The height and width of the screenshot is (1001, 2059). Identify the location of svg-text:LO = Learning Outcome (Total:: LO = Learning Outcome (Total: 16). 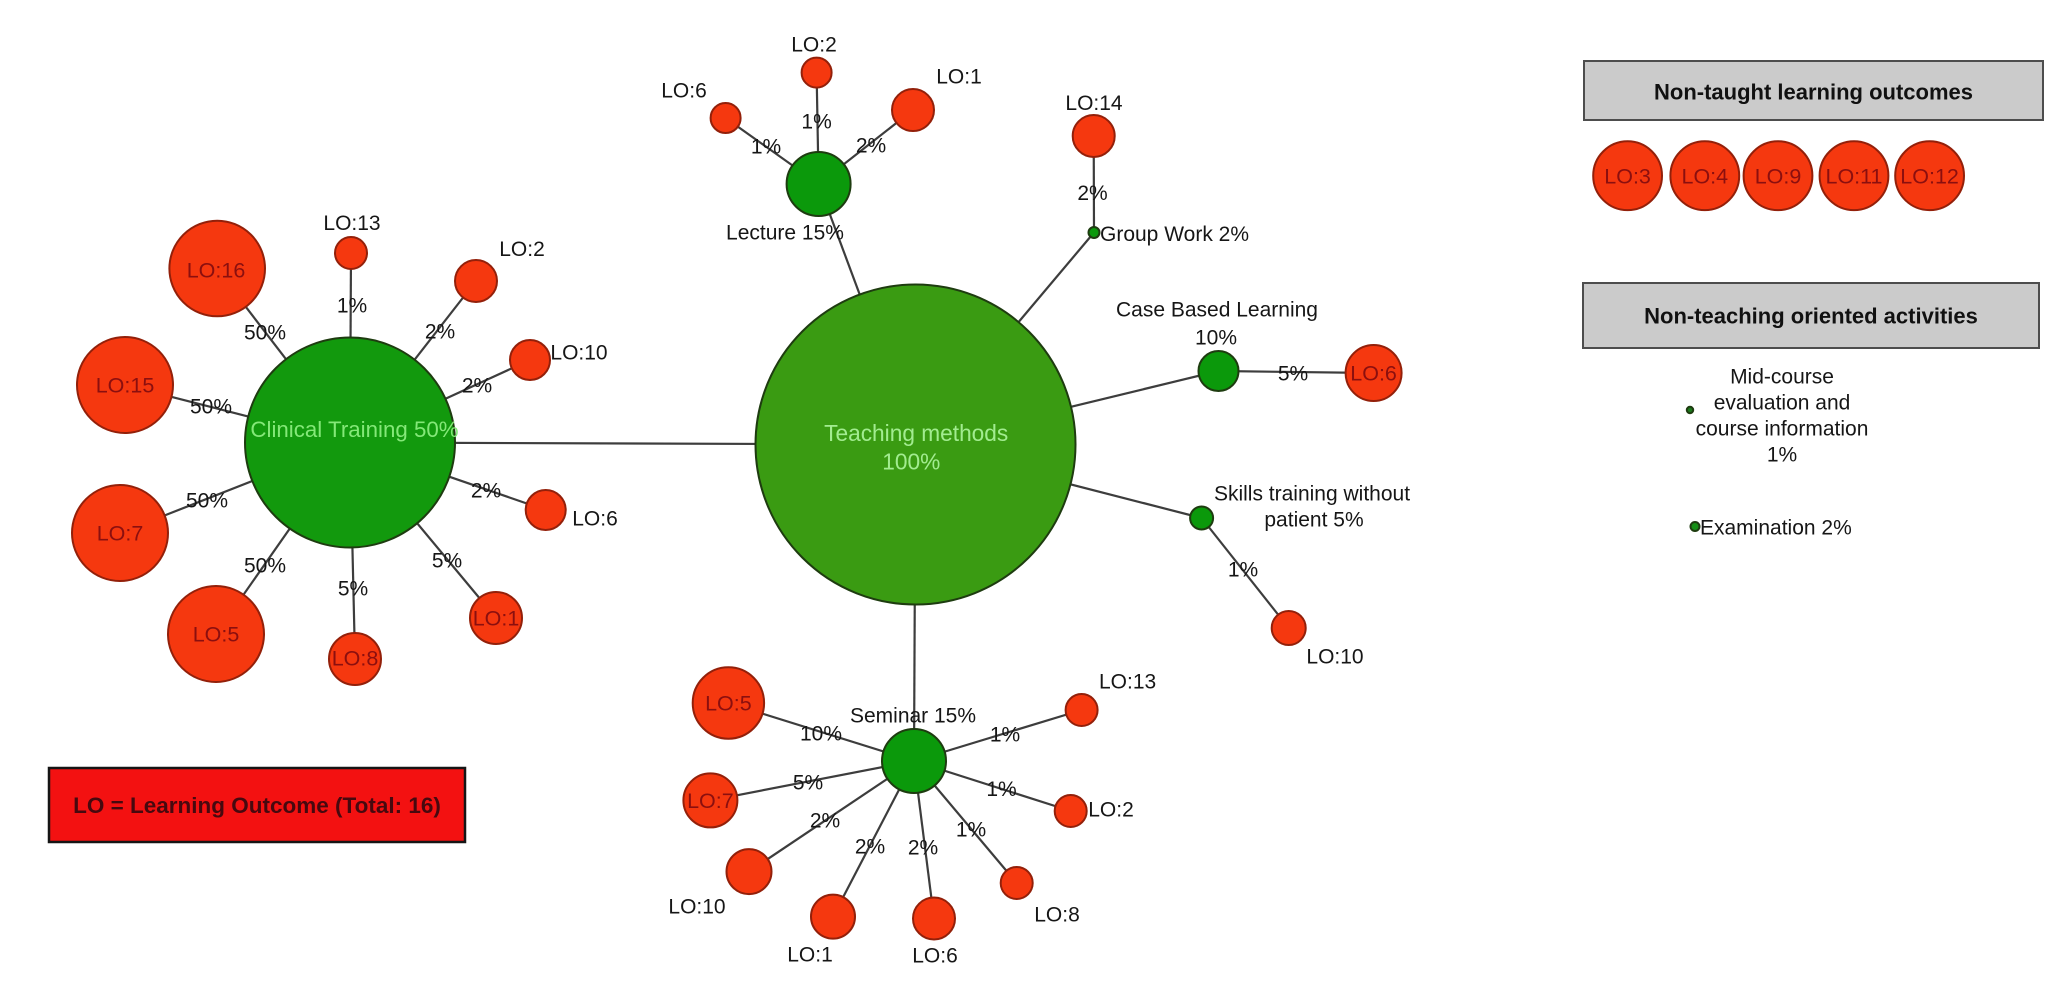
(257, 805).